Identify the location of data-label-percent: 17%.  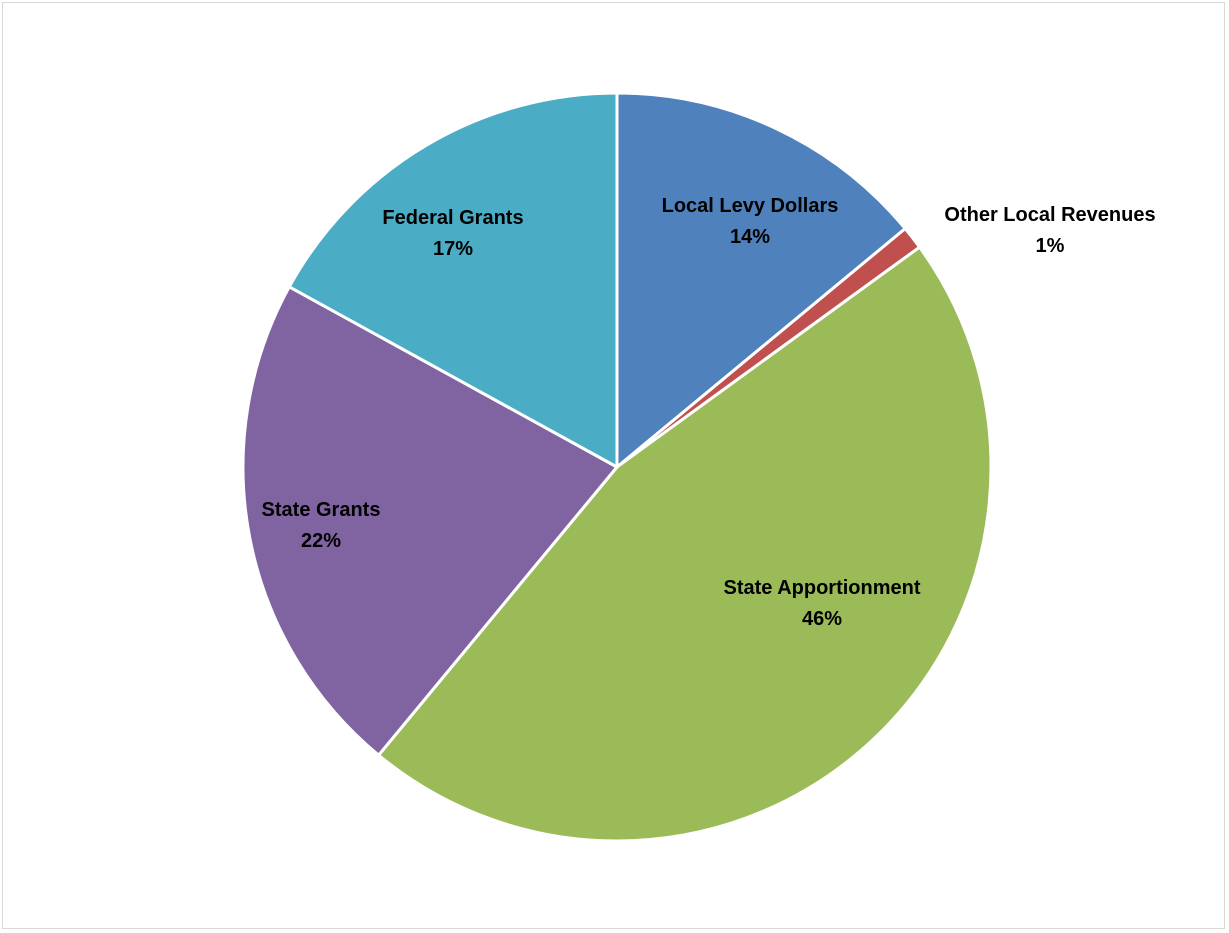
(453, 249).